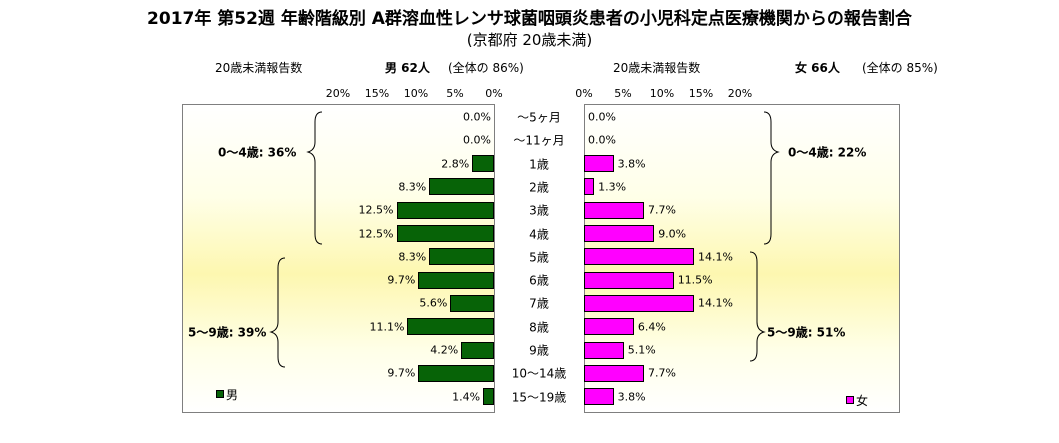  What do you see at coordinates (455, 164) in the screenshot?
I see `male-value-label: 2.8%` at bounding box center [455, 164].